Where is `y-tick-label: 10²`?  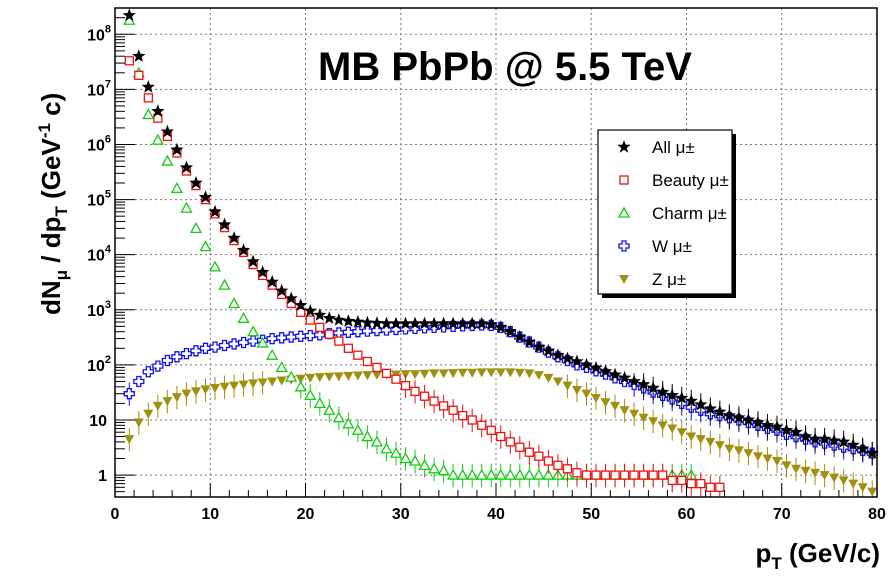
y-tick-label: 10² is located at coordinates (99, 364).